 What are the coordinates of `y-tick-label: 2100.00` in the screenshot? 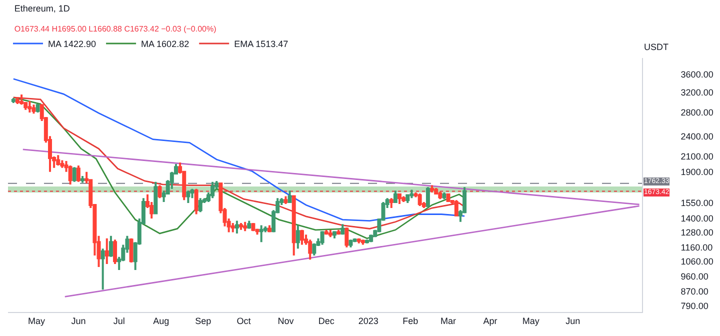 It's located at (697, 157).